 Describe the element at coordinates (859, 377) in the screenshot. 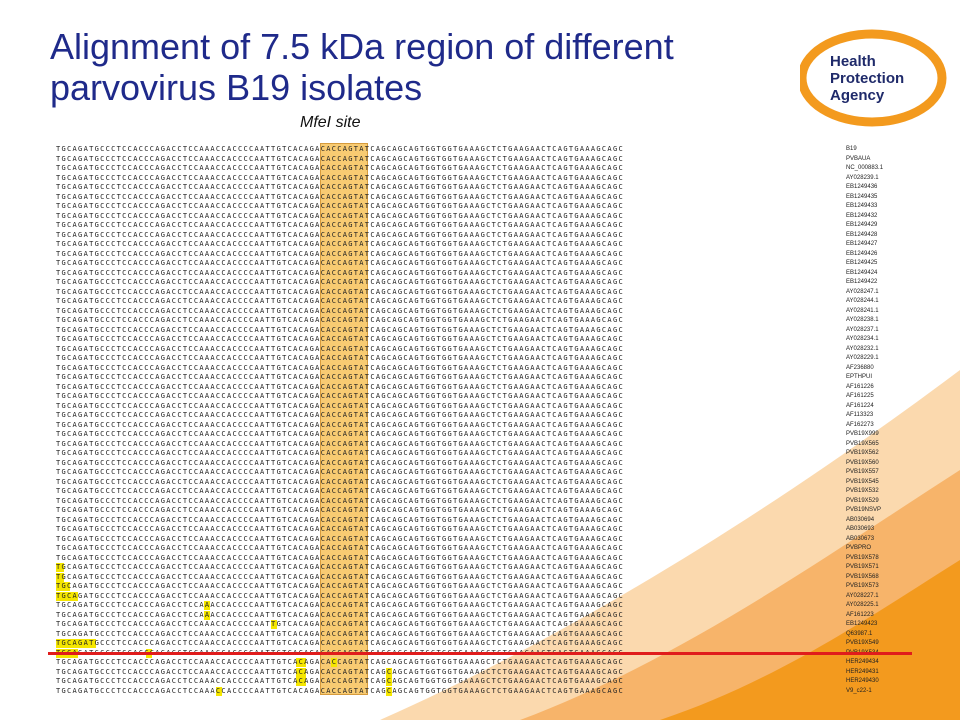

I see `isolate-label: EPTHPUI` at that location.